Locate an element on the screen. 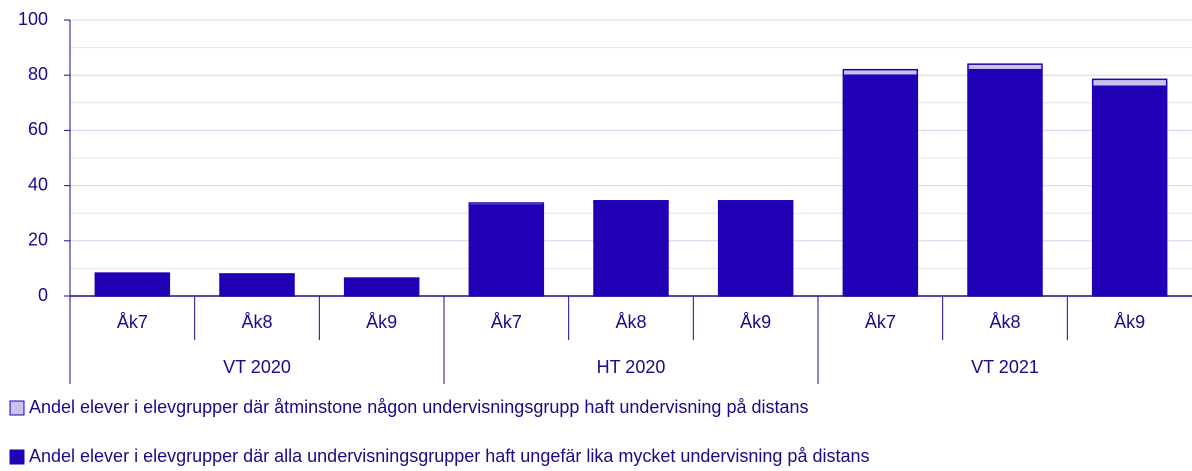 This screenshot has width=1192, height=471. y-tick-label: 100 is located at coordinates (33, 19).